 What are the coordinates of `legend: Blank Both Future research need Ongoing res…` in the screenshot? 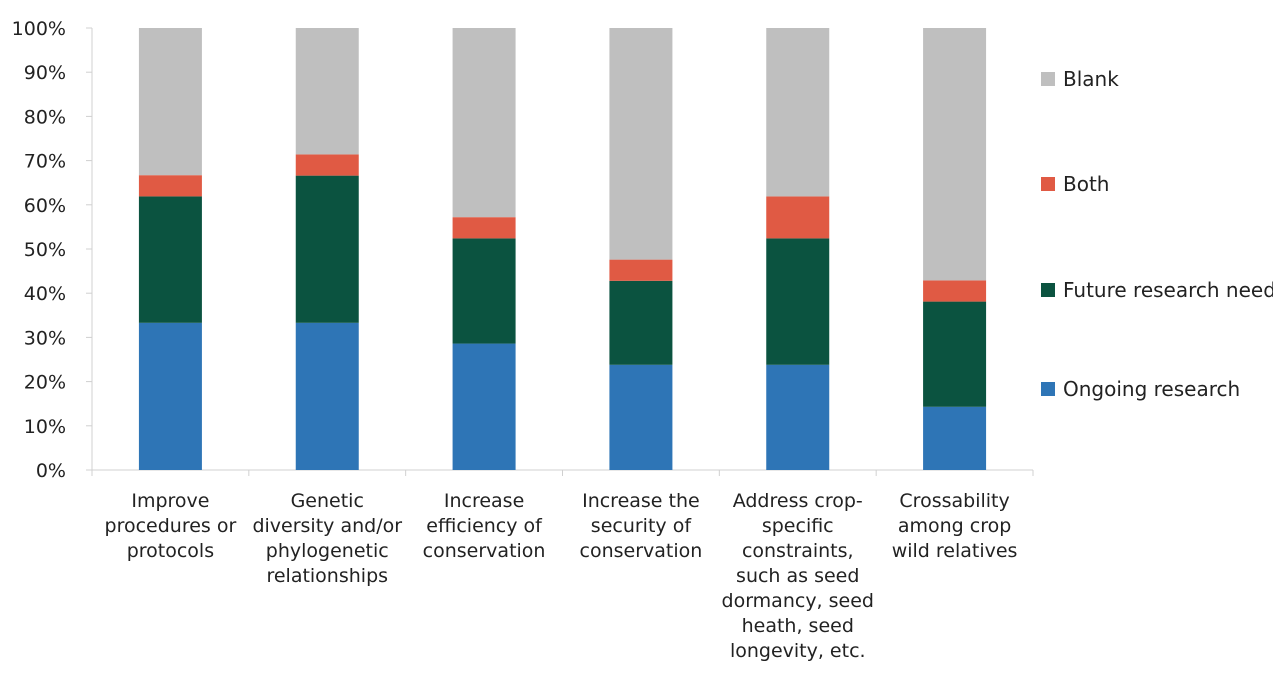 It's located at (1157, 234).